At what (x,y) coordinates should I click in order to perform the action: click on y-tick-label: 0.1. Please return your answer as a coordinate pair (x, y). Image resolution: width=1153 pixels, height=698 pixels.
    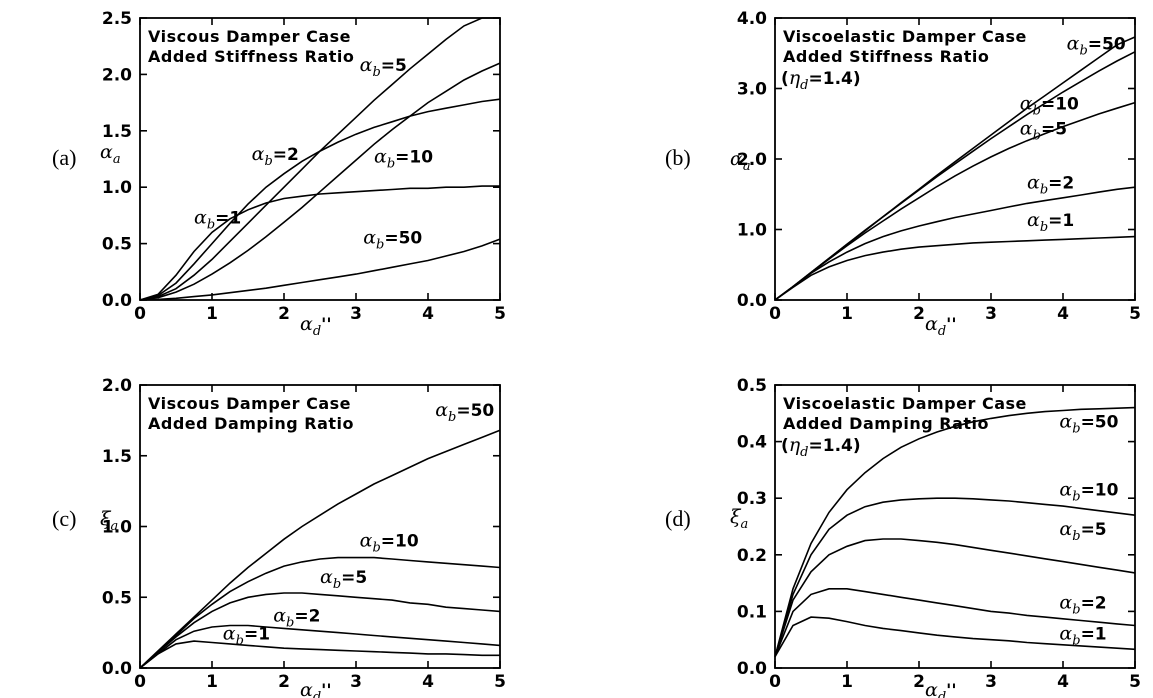
    Looking at the image, I should click on (752, 612).